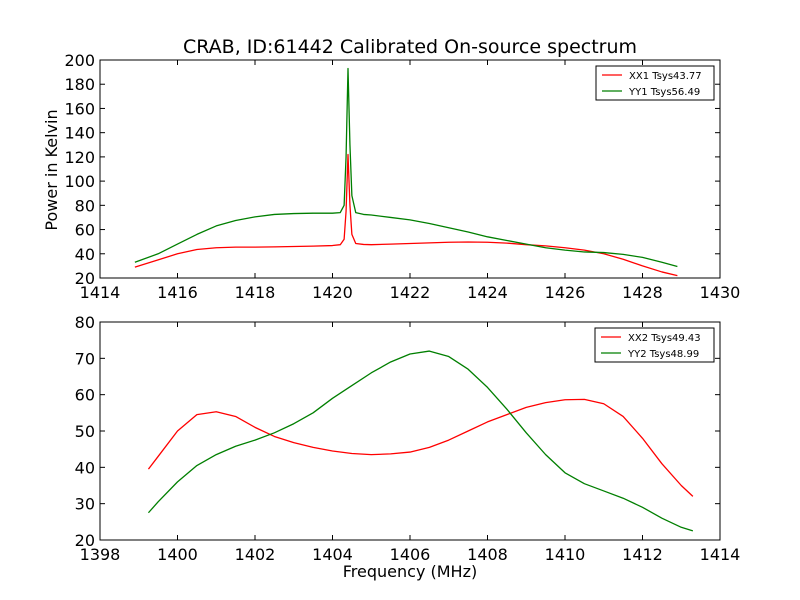  What do you see at coordinates (664, 338) in the screenshot?
I see `legend-entry-label: XX2 Tsys49.43` at bounding box center [664, 338].